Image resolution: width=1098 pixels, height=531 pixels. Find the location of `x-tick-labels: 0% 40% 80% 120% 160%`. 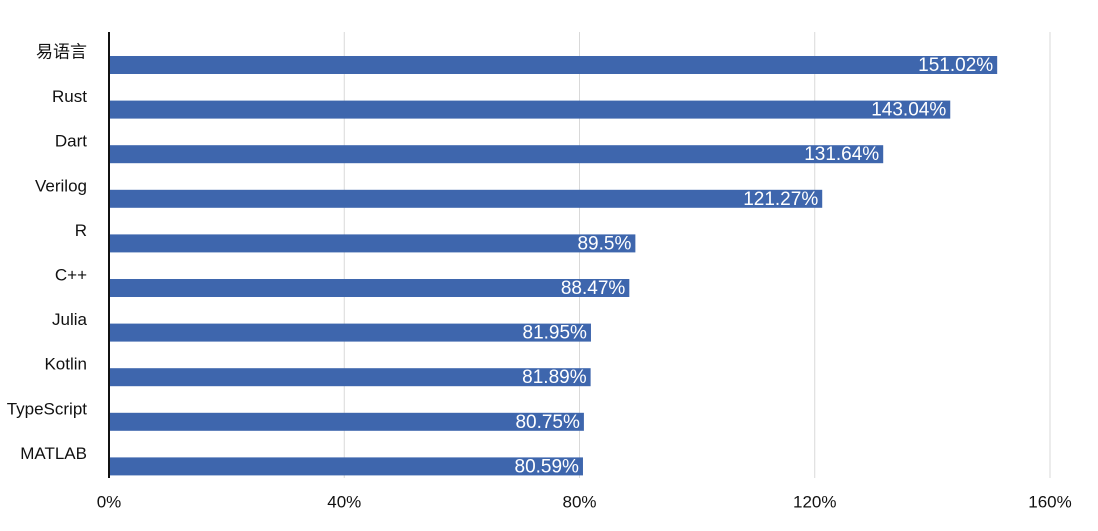

x-tick-labels: 0% 40% 80% 120% 160% is located at coordinates (584, 501).